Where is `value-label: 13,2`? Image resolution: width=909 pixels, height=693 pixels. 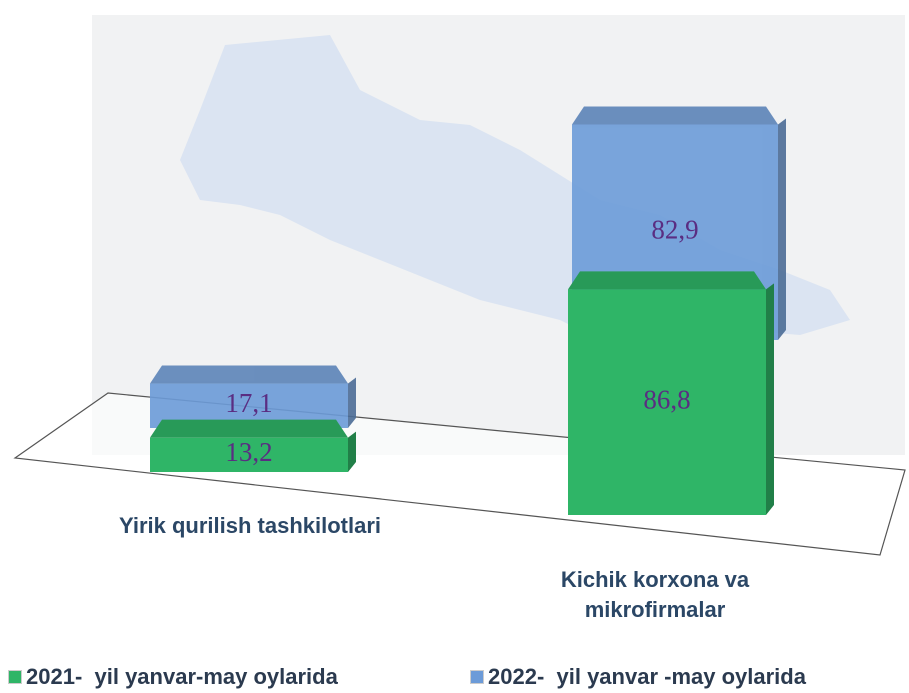
value-label: 13,2 is located at coordinates (248, 452).